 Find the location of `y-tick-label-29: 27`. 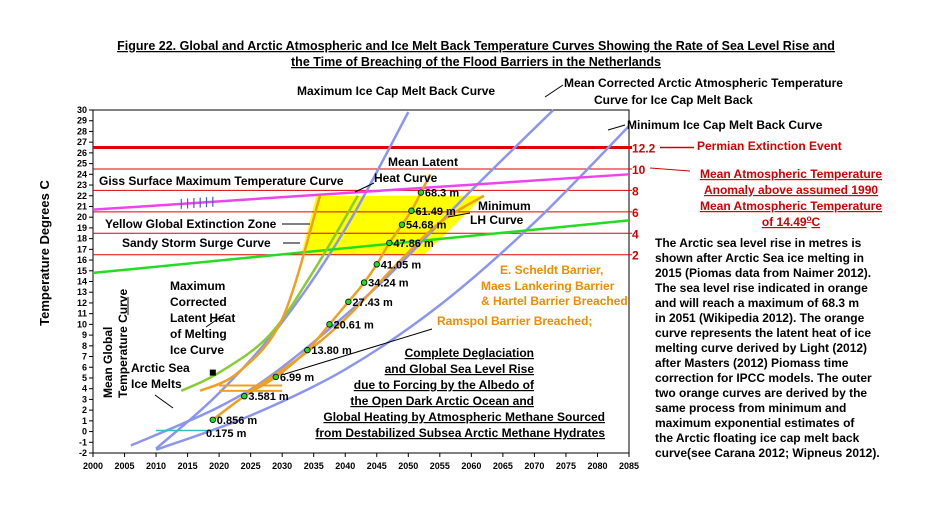

y-tick-label-29: 27 is located at coordinates (82, 142).